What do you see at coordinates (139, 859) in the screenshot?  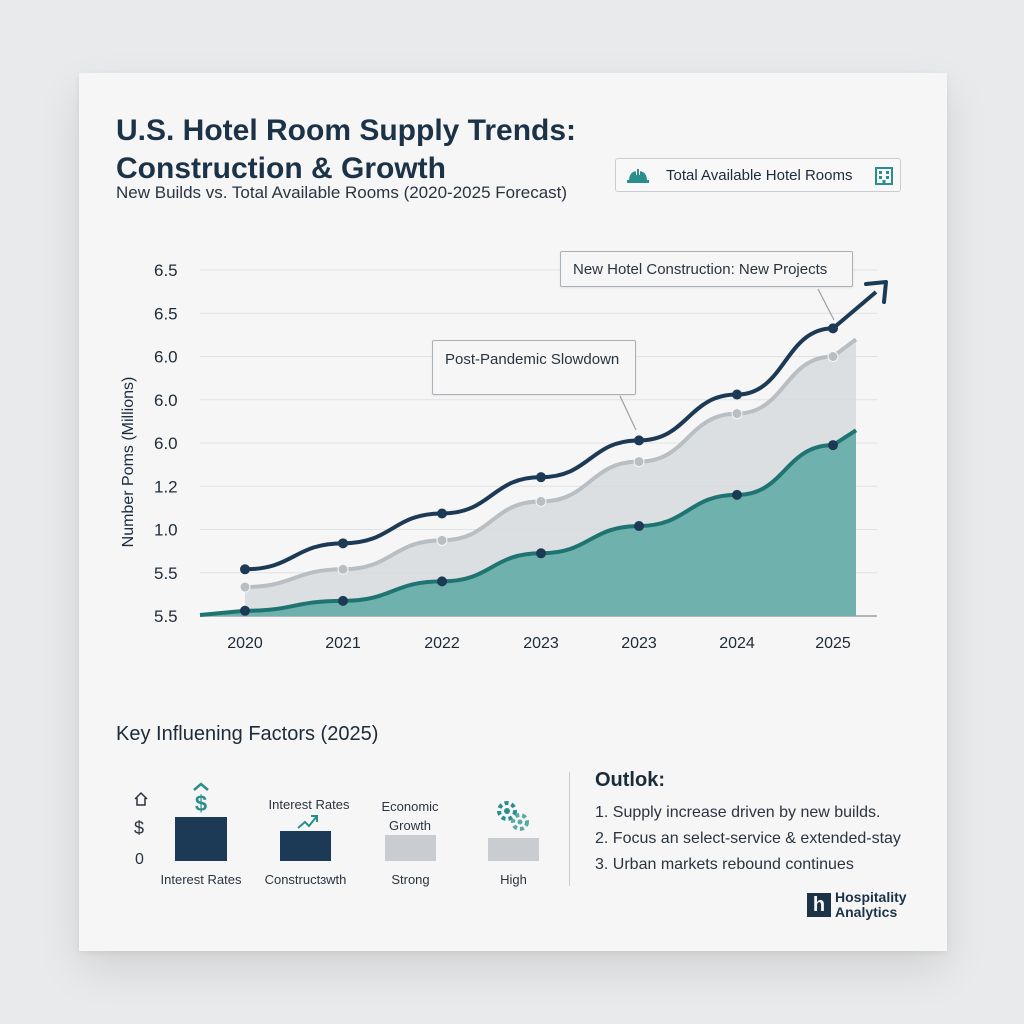 I see `factors-axis-zero: 0` at bounding box center [139, 859].